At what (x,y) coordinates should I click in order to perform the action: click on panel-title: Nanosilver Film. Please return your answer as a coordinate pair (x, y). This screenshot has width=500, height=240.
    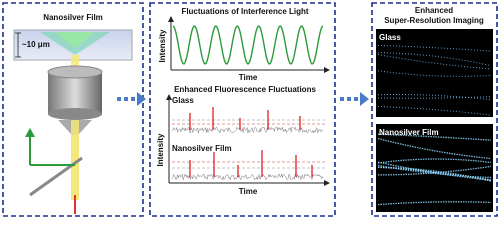
    Looking at the image, I should click on (73, 17).